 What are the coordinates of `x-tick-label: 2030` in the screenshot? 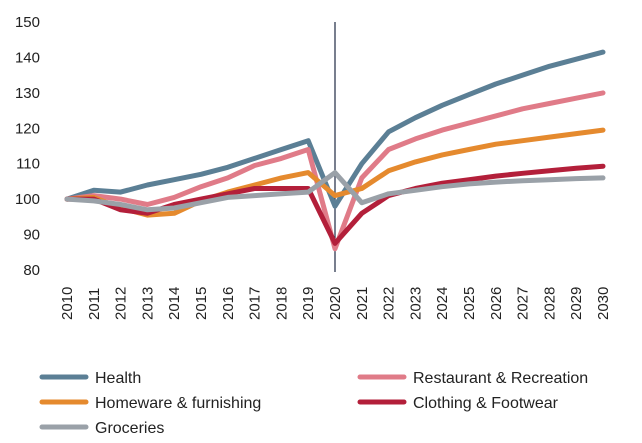 It's located at (603, 303).